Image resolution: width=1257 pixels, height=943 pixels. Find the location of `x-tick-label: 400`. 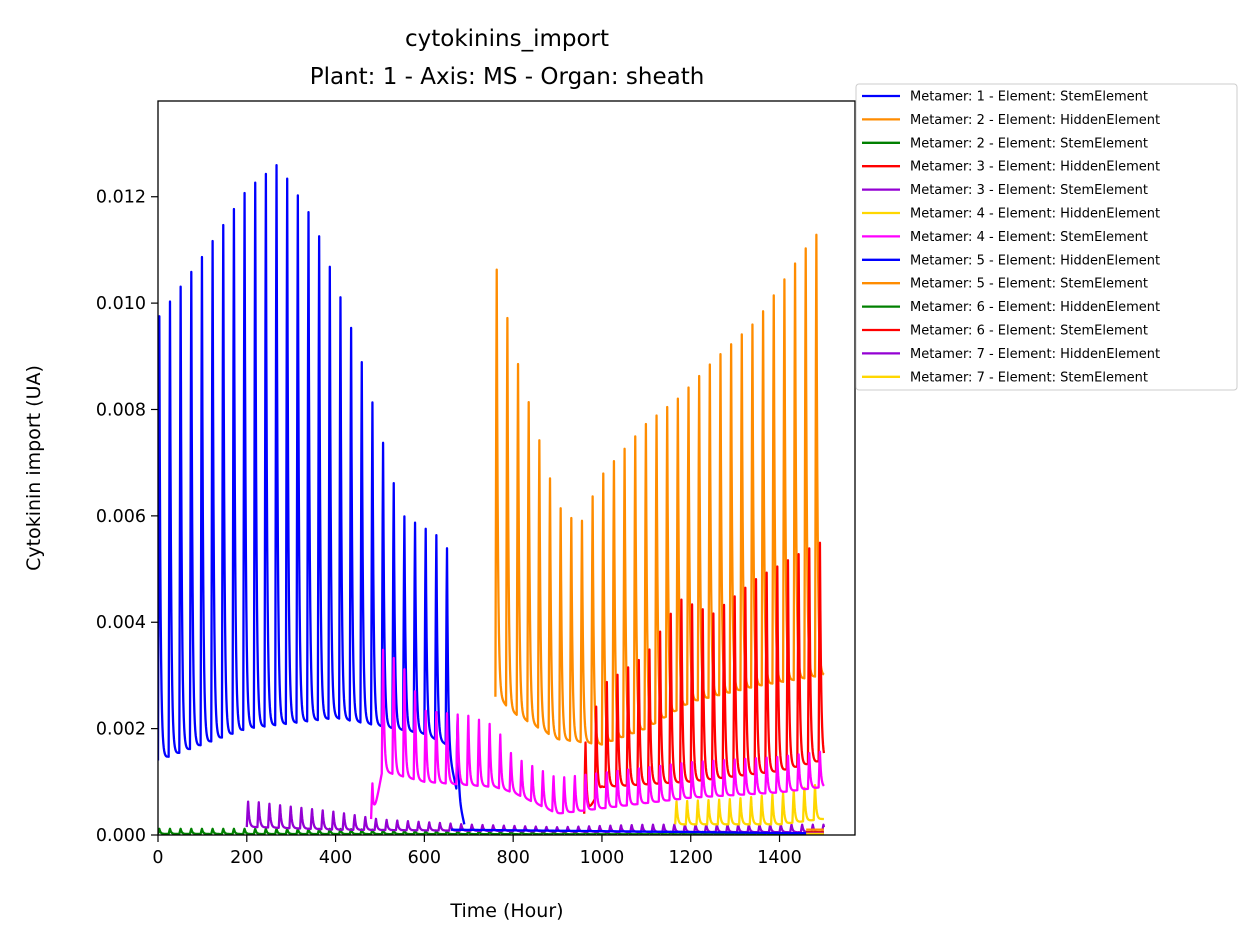

x-tick-label: 400 is located at coordinates (335, 858).